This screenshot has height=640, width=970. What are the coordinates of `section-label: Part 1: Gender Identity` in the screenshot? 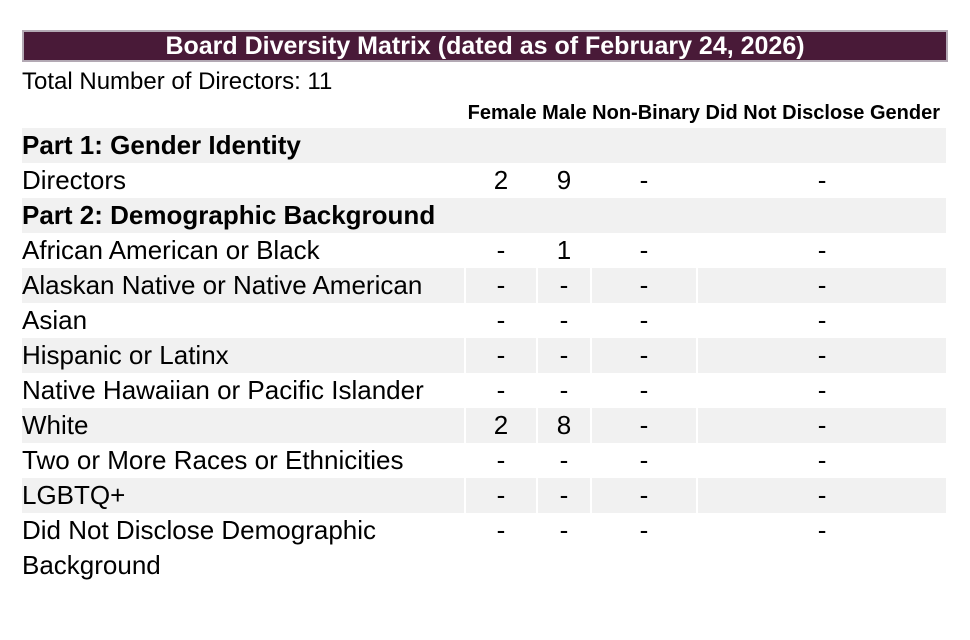 It's located at (484, 145).